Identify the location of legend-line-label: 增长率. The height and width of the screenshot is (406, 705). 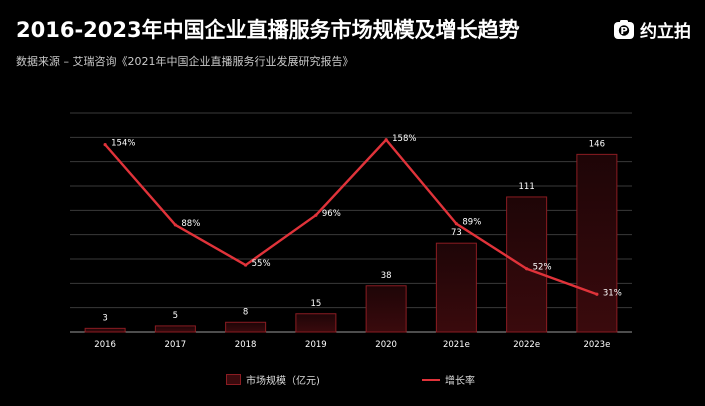
(460, 381).